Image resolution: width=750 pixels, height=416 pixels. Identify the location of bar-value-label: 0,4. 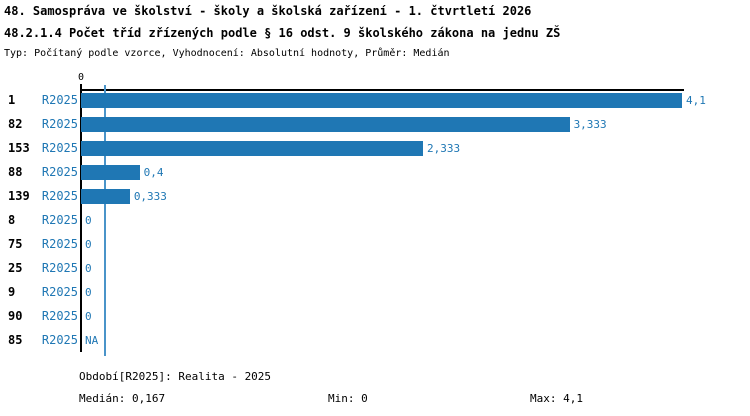
(153, 172).